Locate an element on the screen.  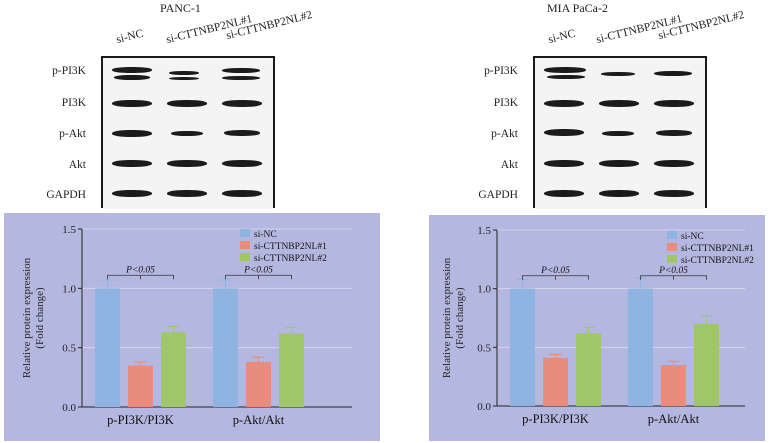
cell-line-title: PANC-1 is located at coordinates (180, 8).